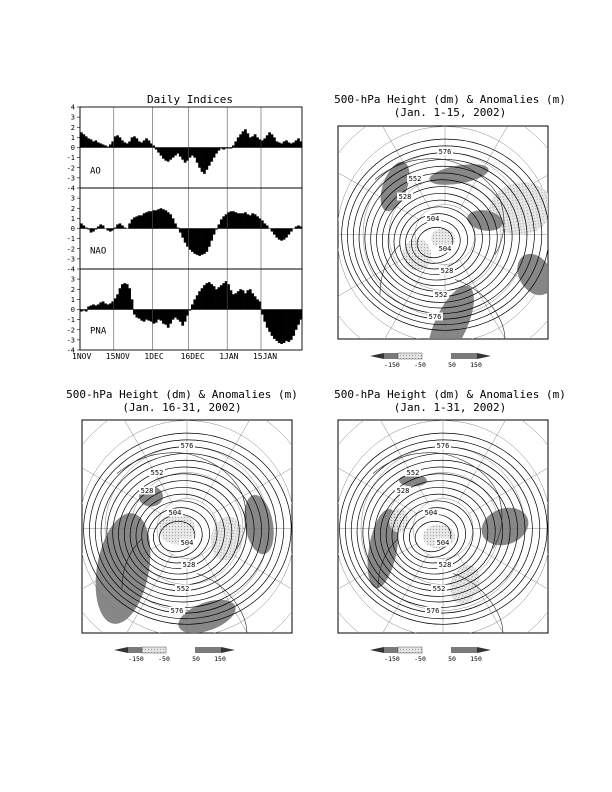 The height and width of the screenshot is (792, 612). Describe the element at coordinates (71, 330) in the screenshot. I see `y-tick-label: -2` at that location.